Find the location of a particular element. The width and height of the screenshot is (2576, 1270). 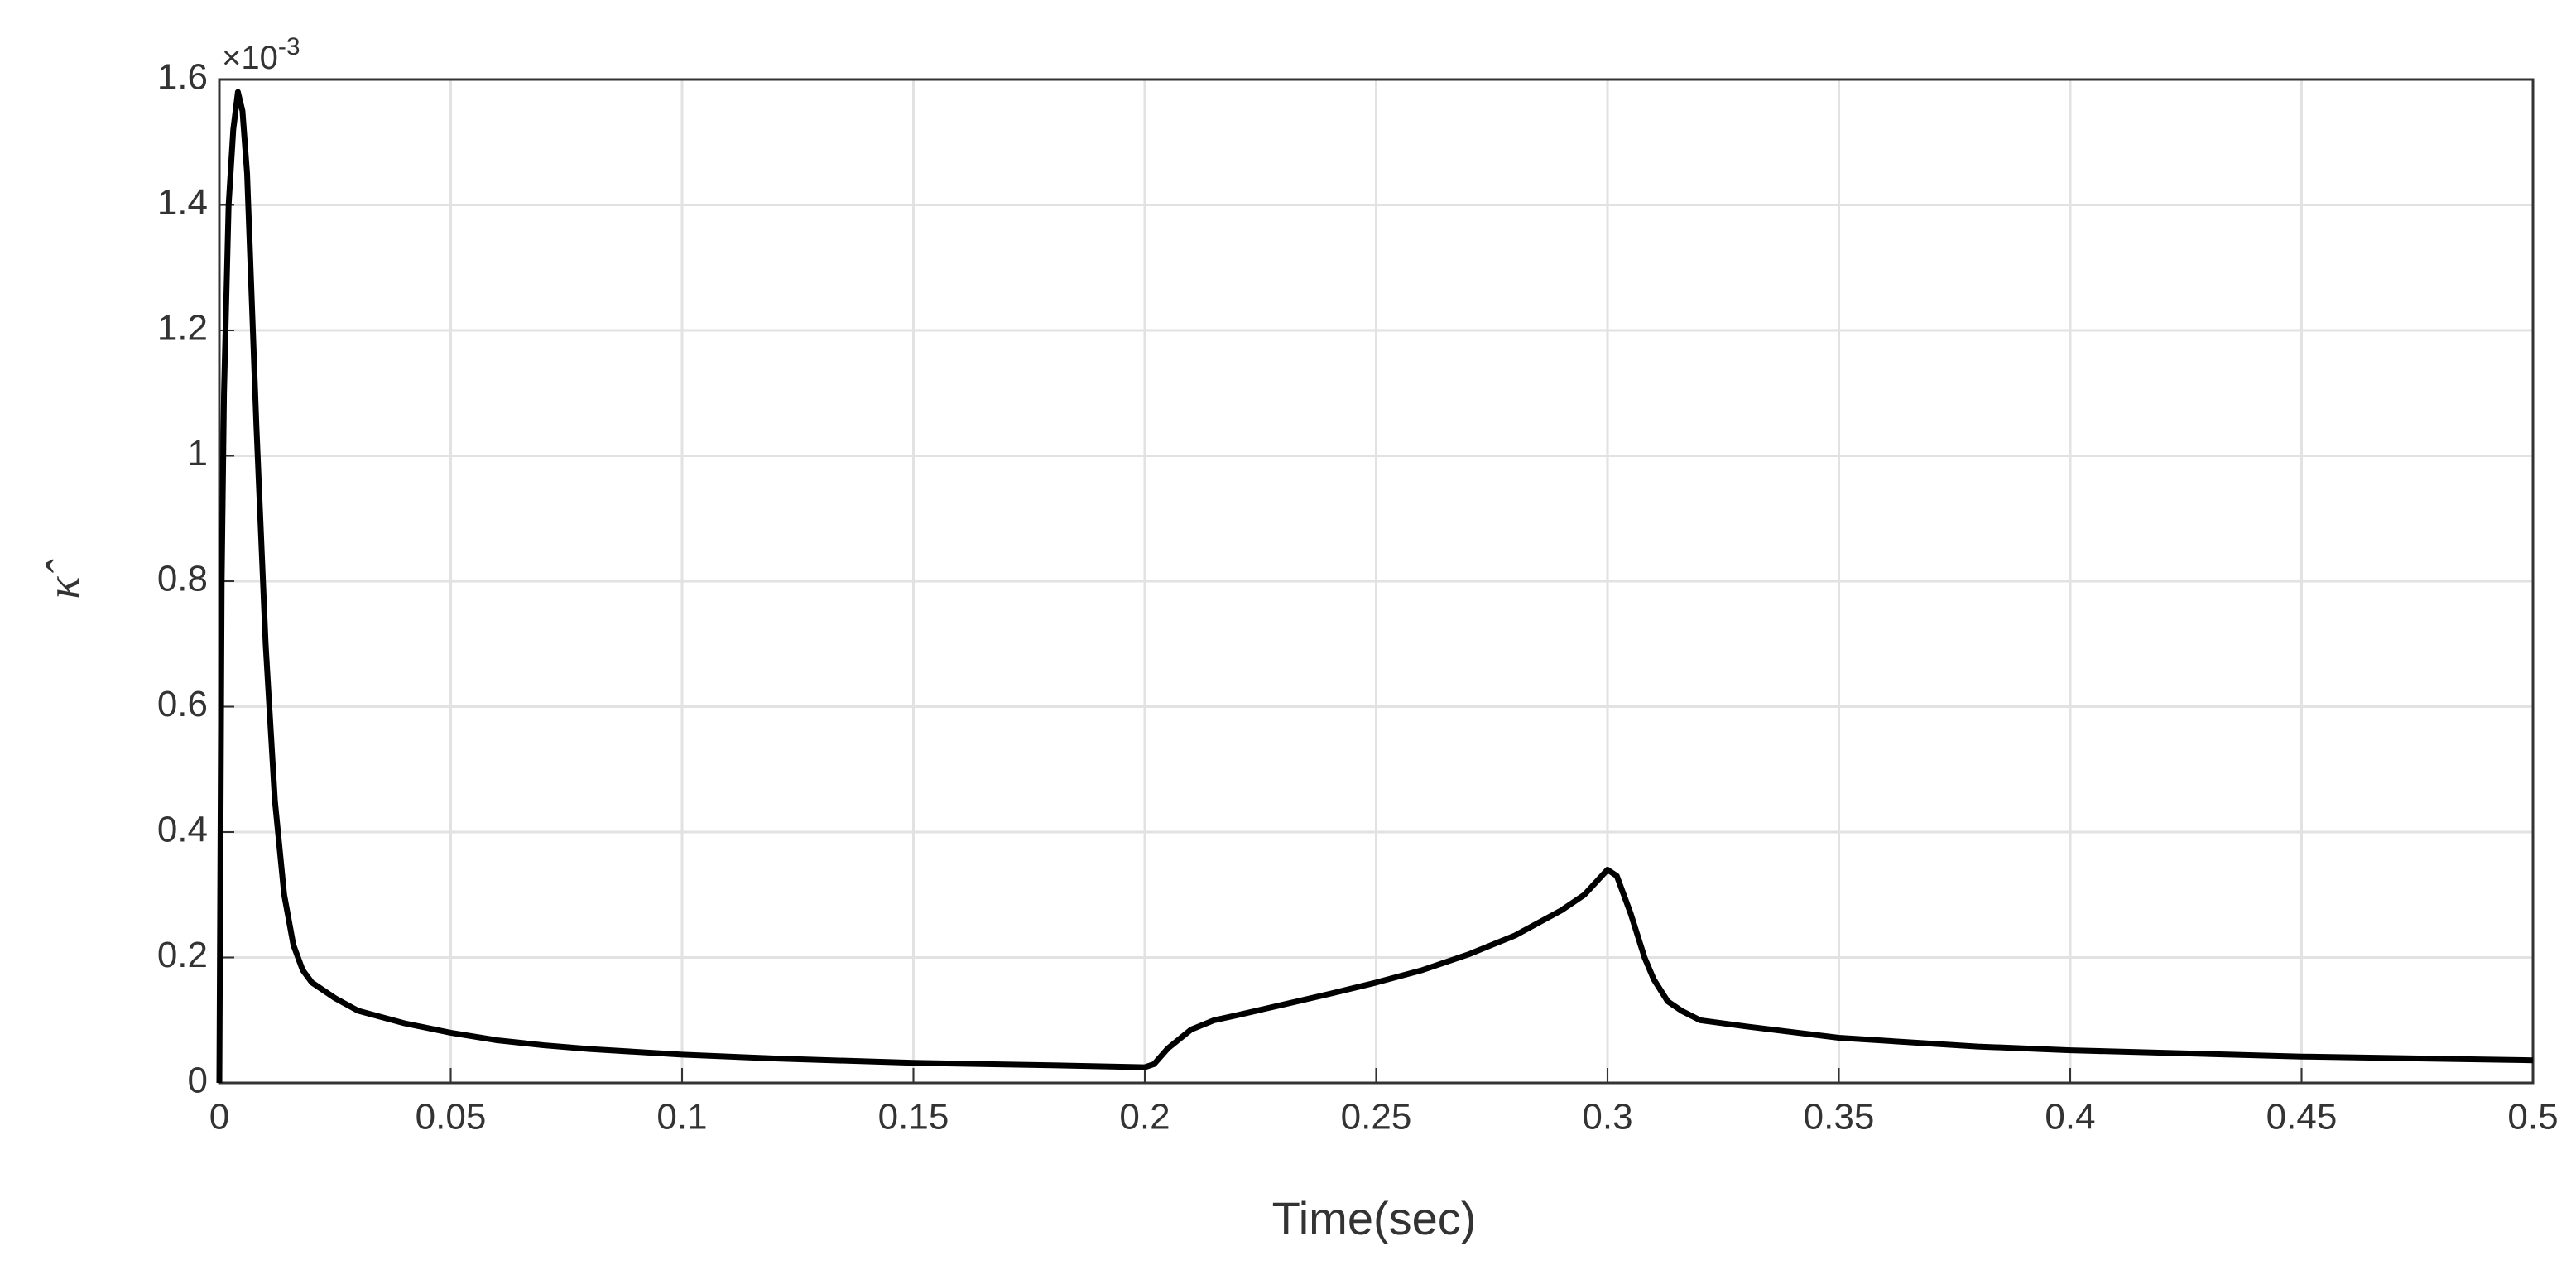

y-tick-label: 0.2 is located at coordinates (182, 955).